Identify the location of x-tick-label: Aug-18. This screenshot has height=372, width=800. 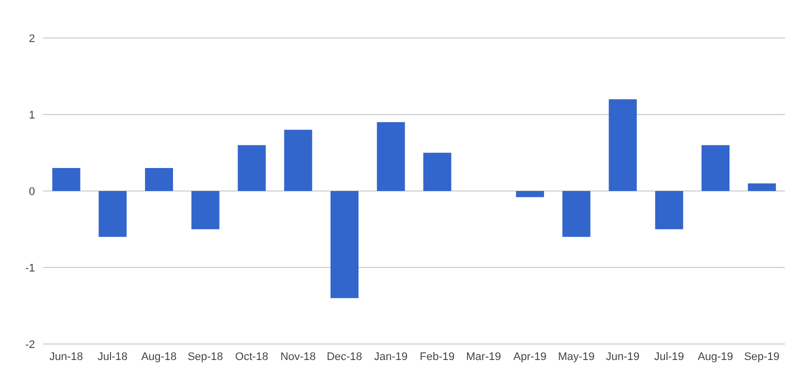
(159, 356).